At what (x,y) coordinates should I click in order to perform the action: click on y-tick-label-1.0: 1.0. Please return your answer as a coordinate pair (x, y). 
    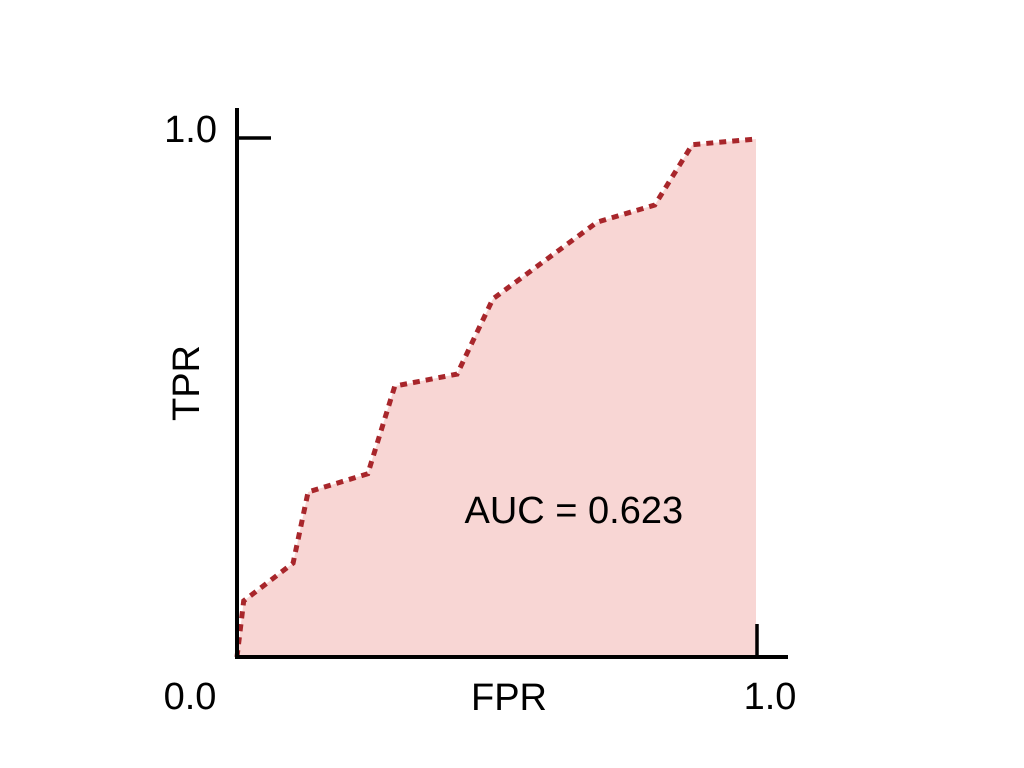
    Looking at the image, I should click on (190, 130).